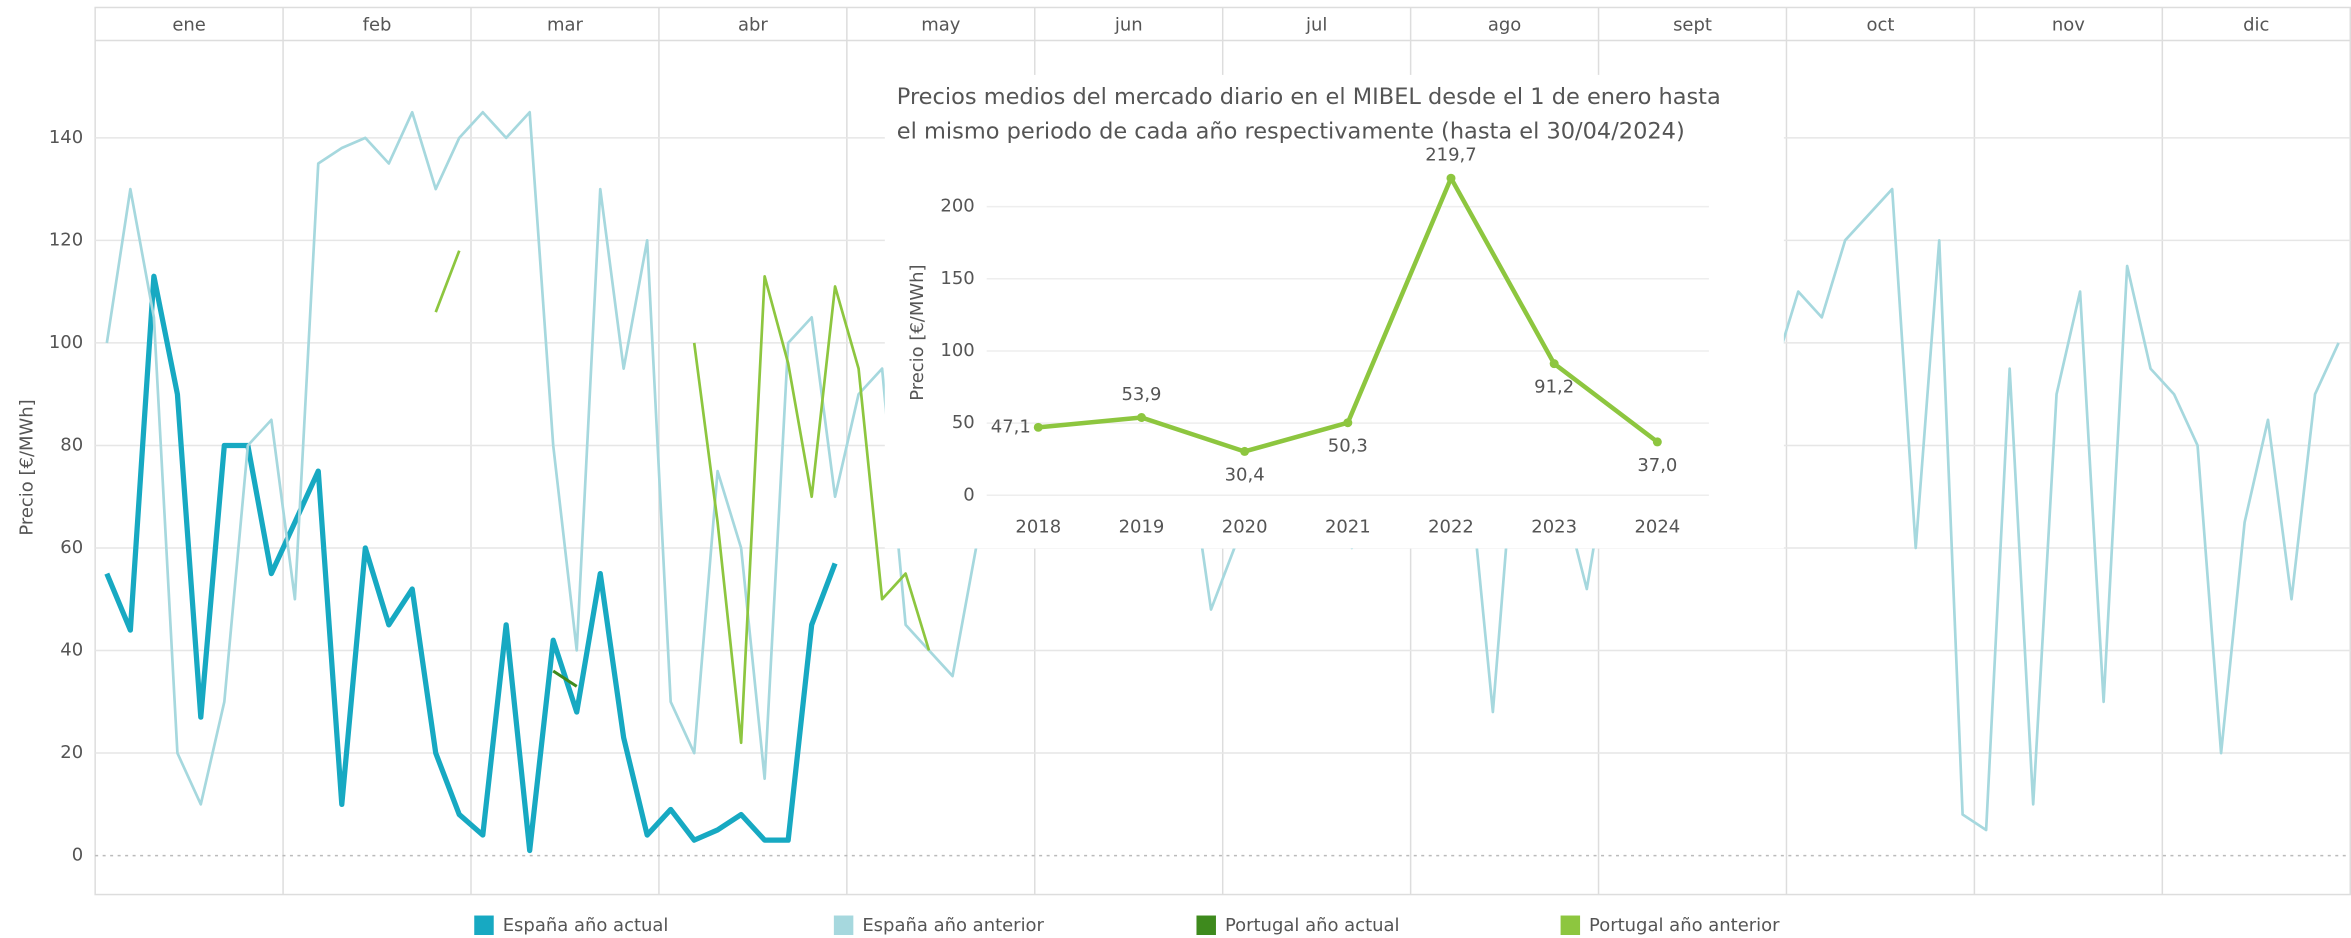  I want to click on month-label: mar, so click(565, 24).